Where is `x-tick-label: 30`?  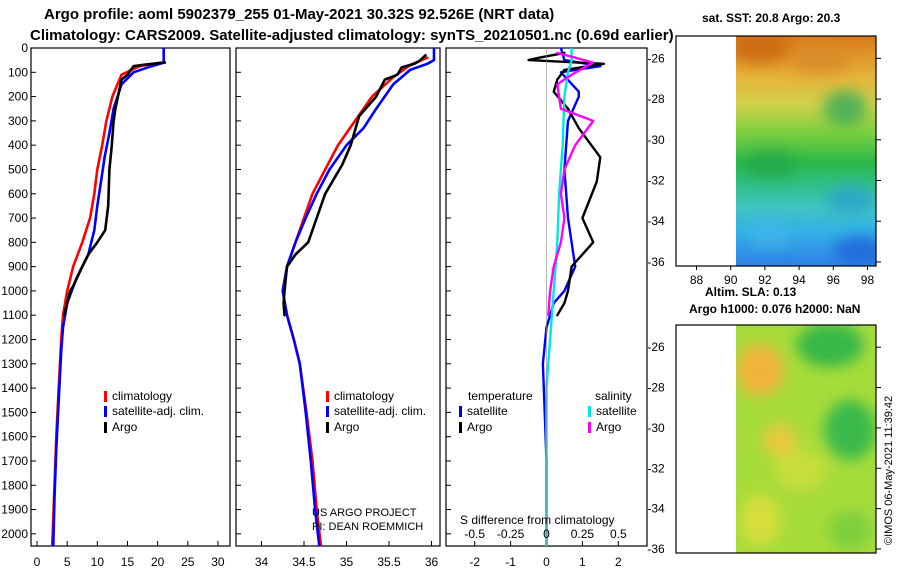
x-tick-label: 30 is located at coordinates (218, 562).